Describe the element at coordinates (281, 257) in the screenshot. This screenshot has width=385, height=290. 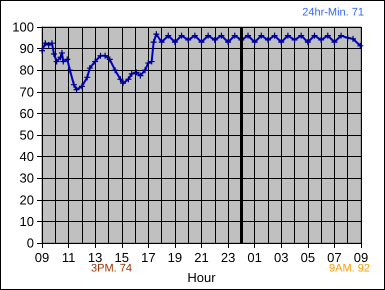
I see `x-tick-label: 03` at that location.